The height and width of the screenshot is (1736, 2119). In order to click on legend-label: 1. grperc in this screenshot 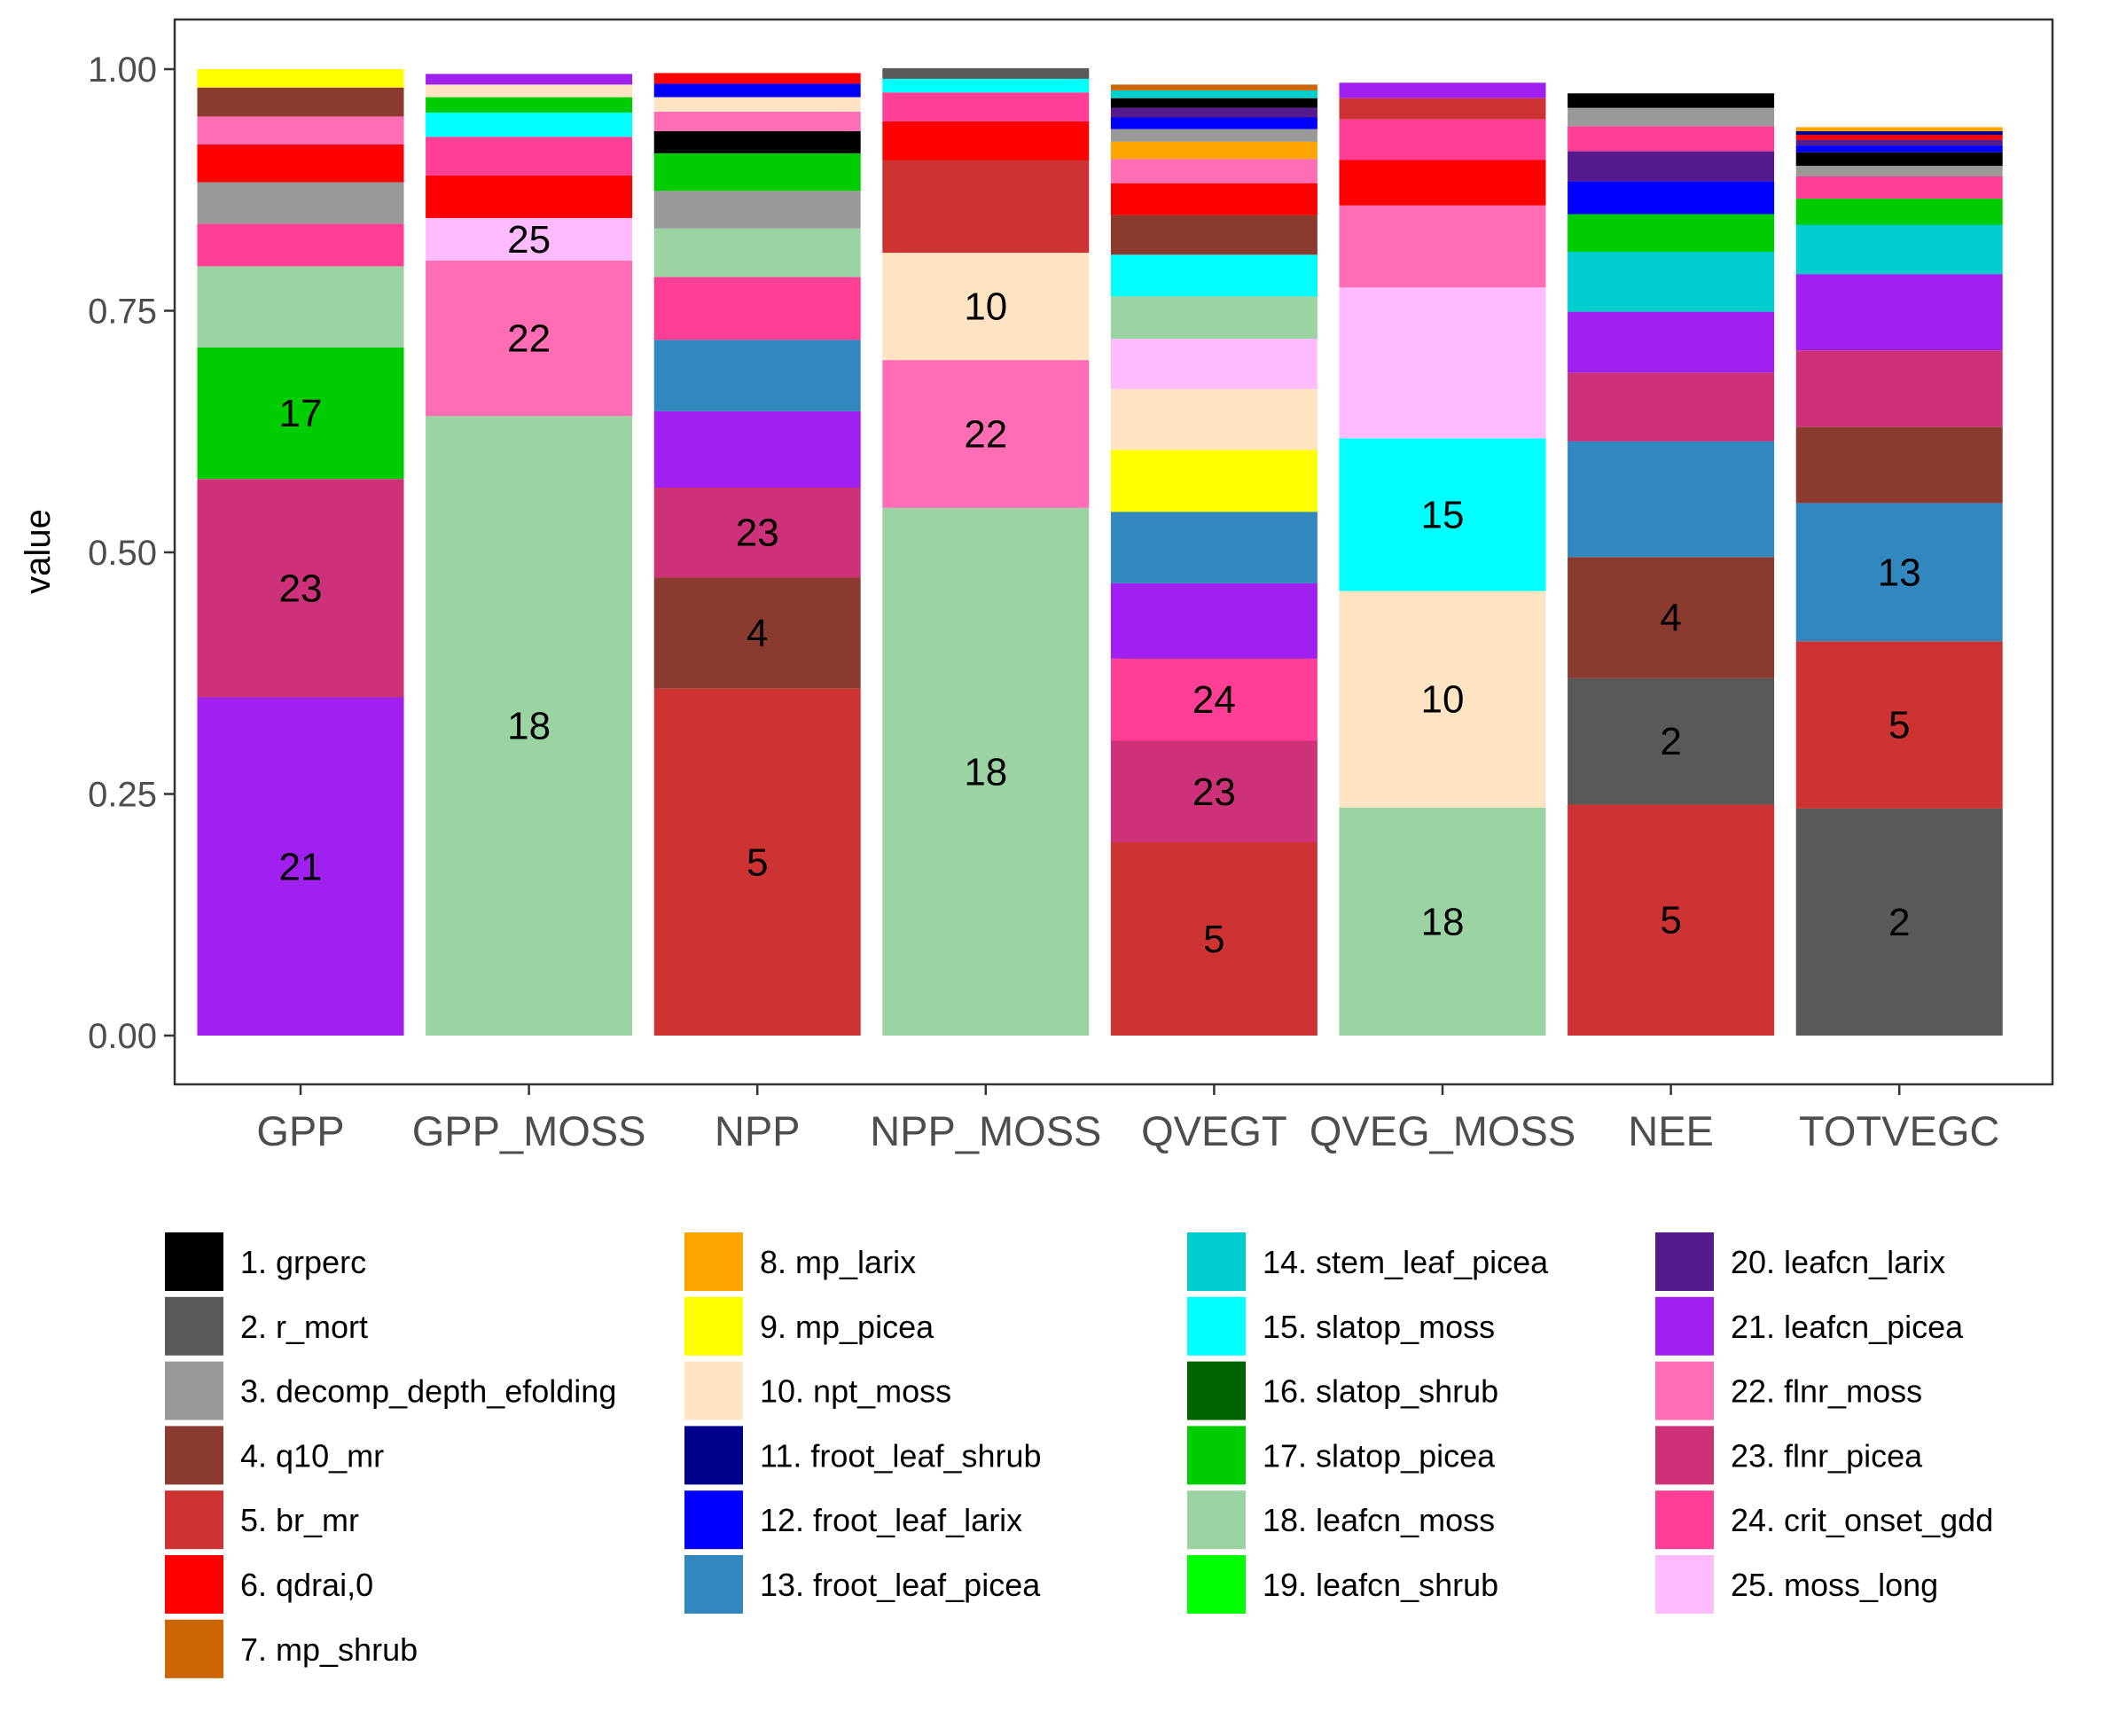, I will do `click(303, 1262)`.